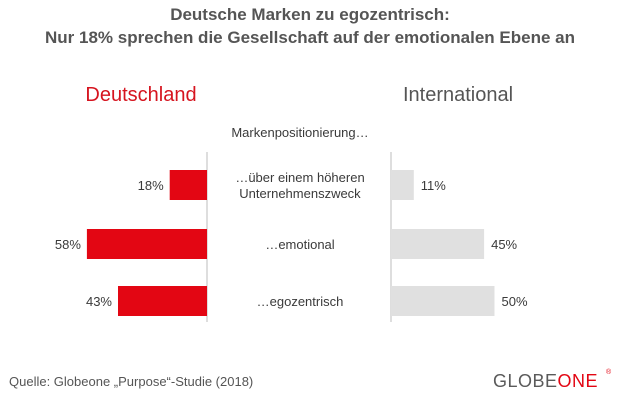  What do you see at coordinates (68, 244) in the screenshot?
I see `value-label-left-1: 58%` at bounding box center [68, 244].